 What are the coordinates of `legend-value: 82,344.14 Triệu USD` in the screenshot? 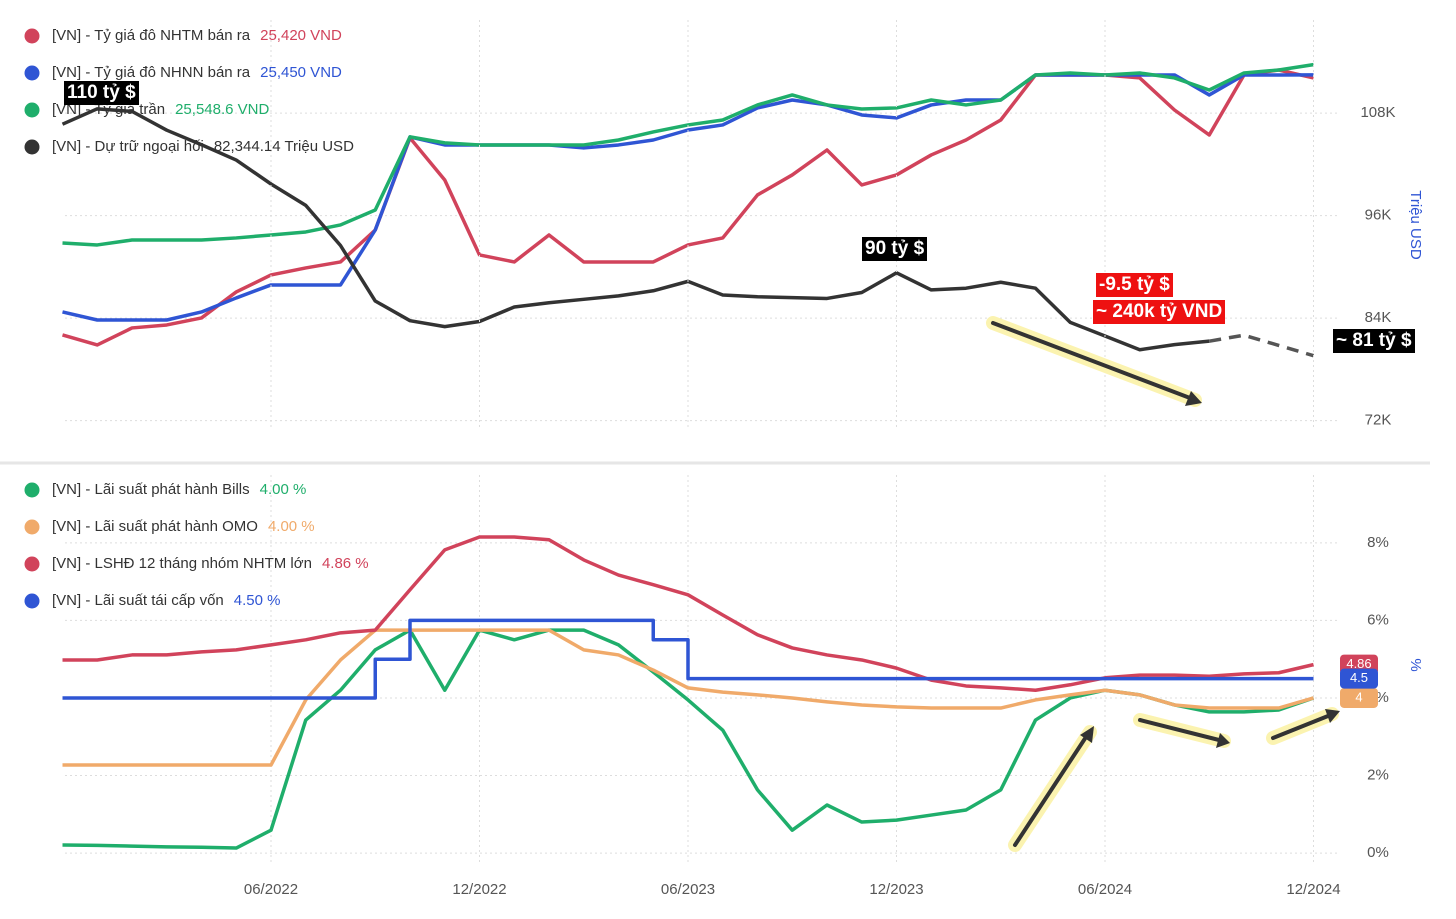 It's located at (284, 146).